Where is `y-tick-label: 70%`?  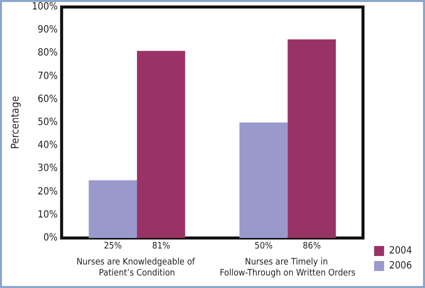
y-tick-label: 70% is located at coordinates (48, 76).